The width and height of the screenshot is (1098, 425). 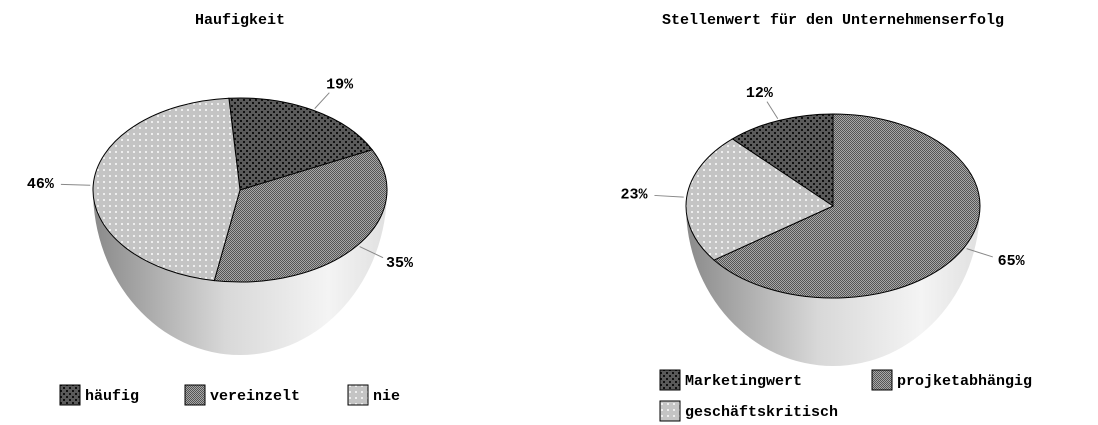 What do you see at coordinates (112, 396) in the screenshot?
I see `legend-label: häufig` at bounding box center [112, 396].